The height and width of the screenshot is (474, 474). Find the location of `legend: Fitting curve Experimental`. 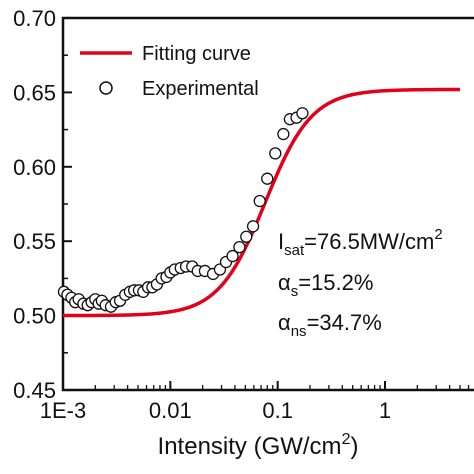

legend: Fitting curve Experimental is located at coordinates (169, 71).